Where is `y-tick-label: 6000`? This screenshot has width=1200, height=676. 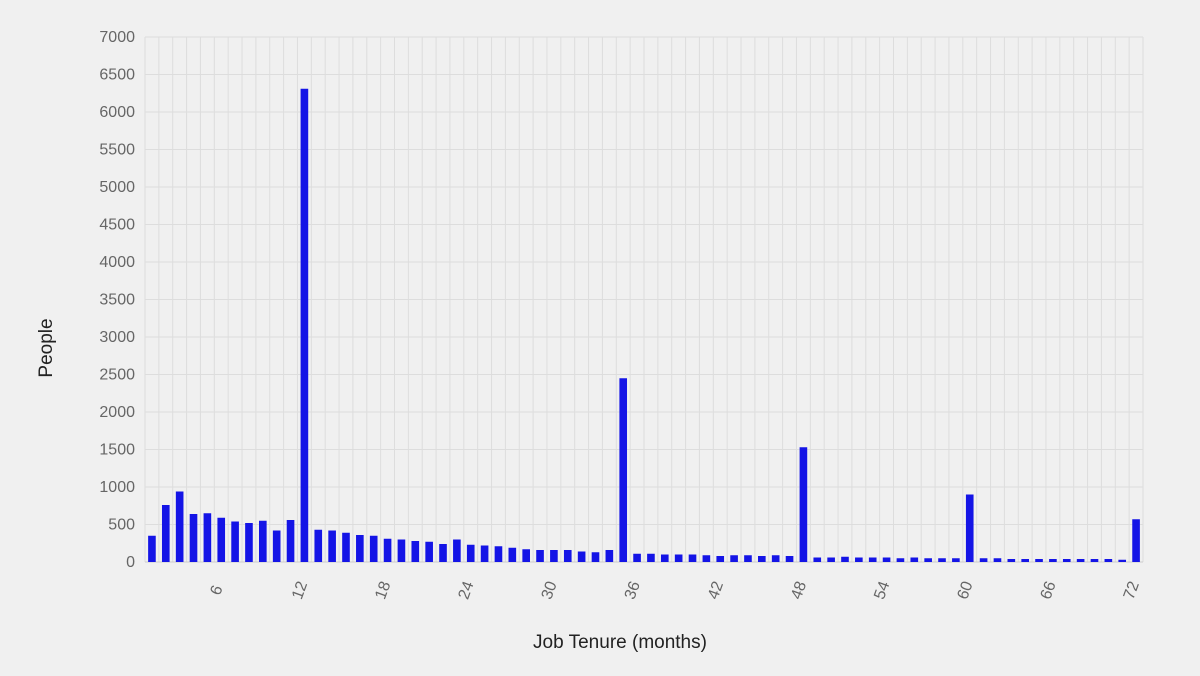
y-tick-label: 6000 is located at coordinates (117, 112).